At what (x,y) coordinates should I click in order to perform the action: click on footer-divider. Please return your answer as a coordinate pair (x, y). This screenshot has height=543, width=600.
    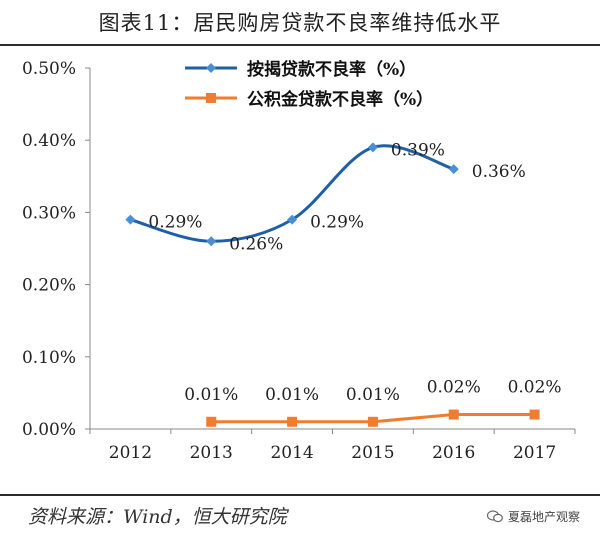
    Looking at the image, I should click on (300, 495).